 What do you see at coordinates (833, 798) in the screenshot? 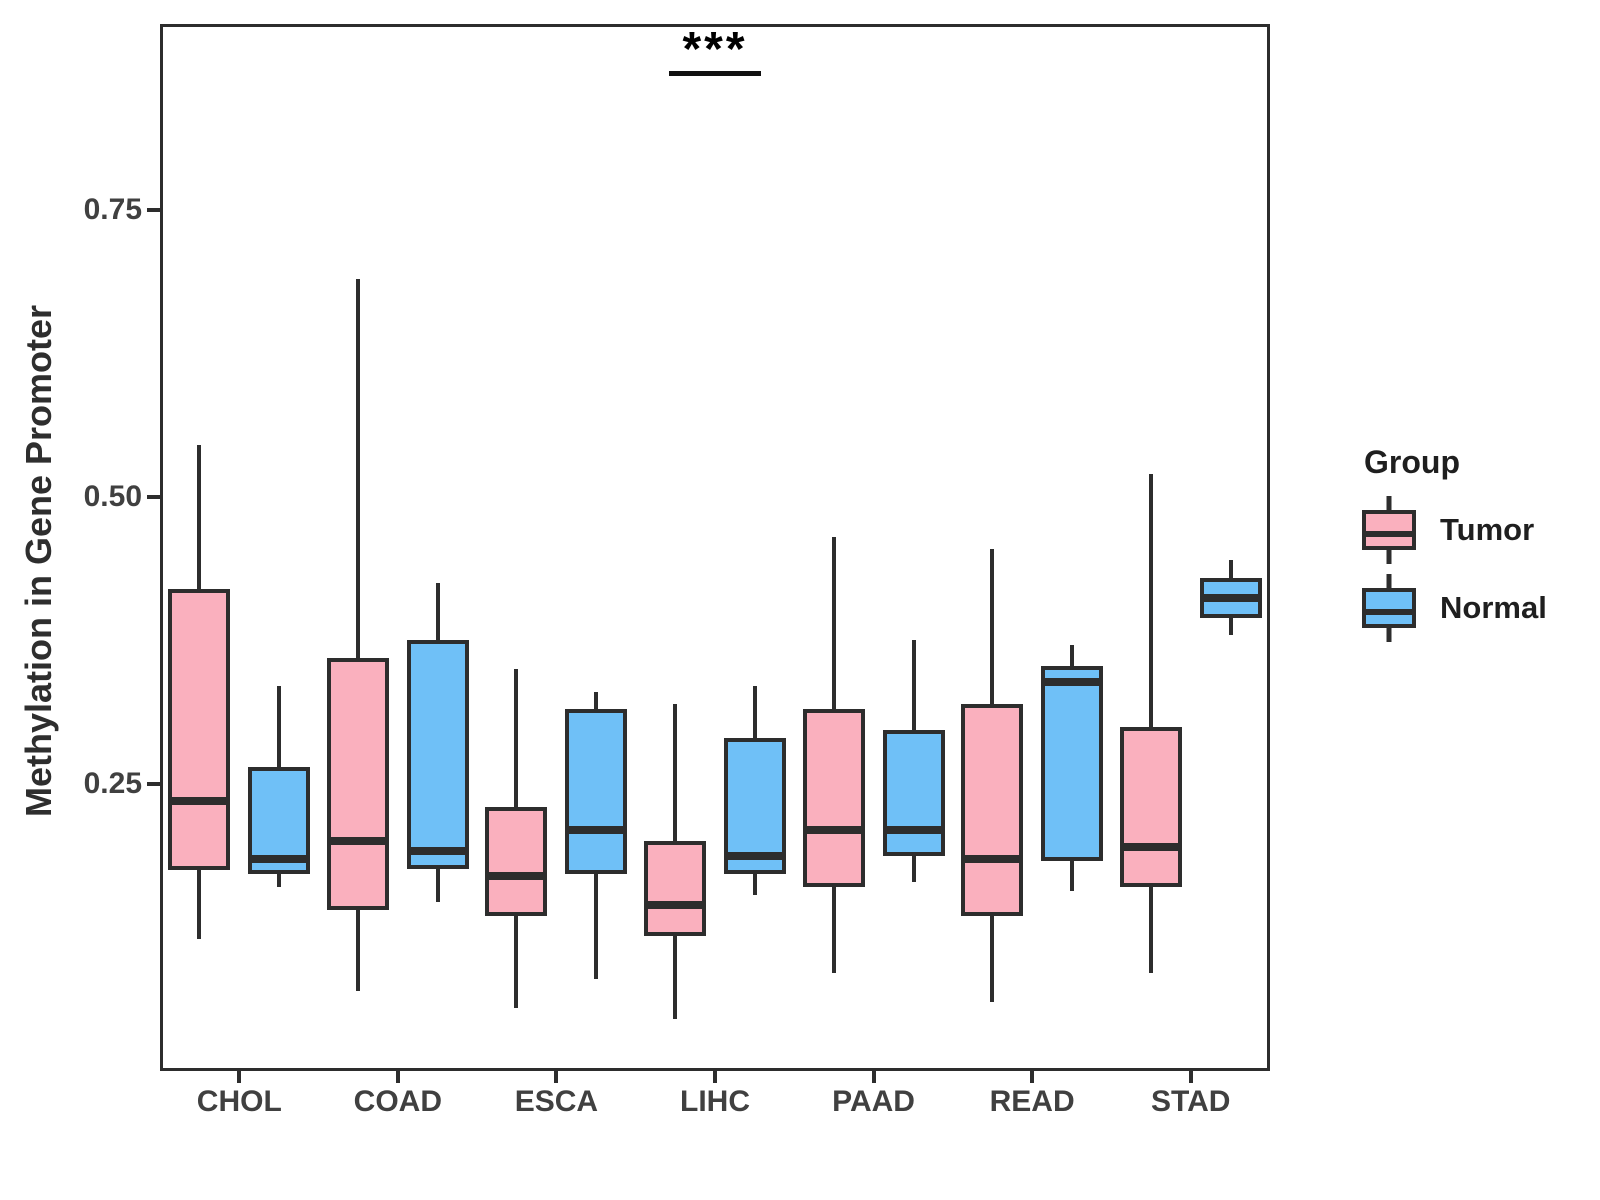
I see `boxplot-box-tumor-PAAD` at bounding box center [833, 798].